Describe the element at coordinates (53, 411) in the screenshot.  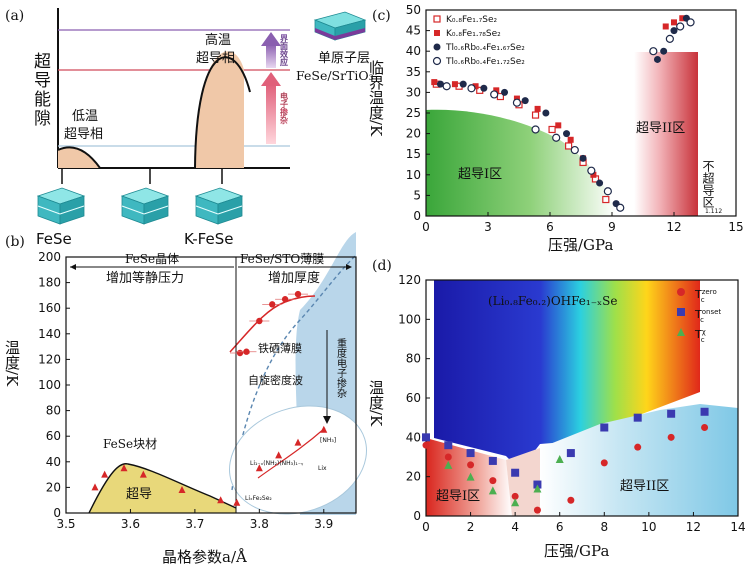
I see `y-tick-label: 80` at that location.